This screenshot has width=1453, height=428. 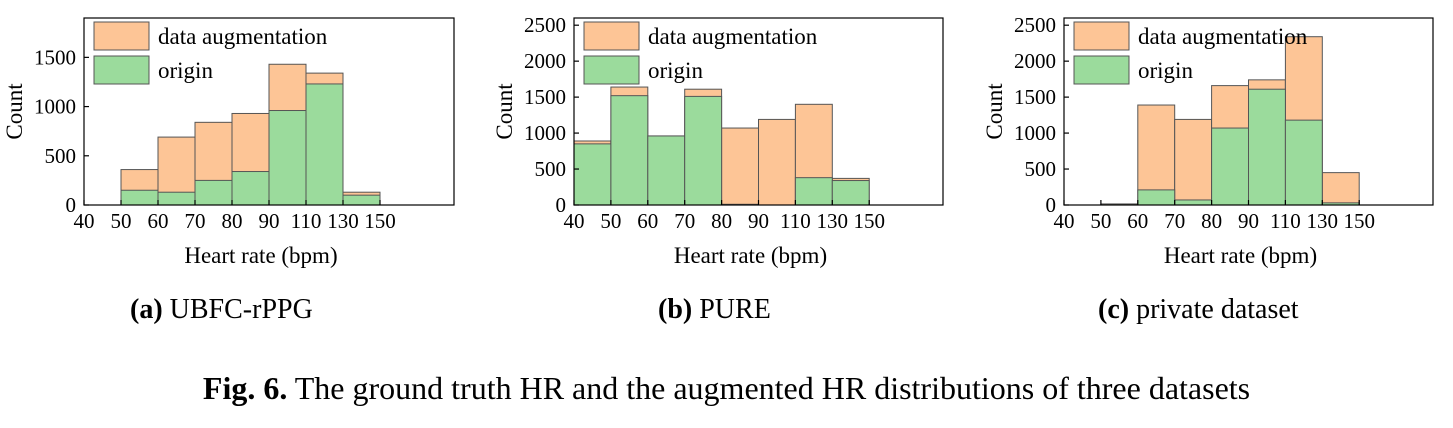 What do you see at coordinates (1114, 309) in the screenshot?
I see `panel-caption-label-c: (c)` at bounding box center [1114, 309].